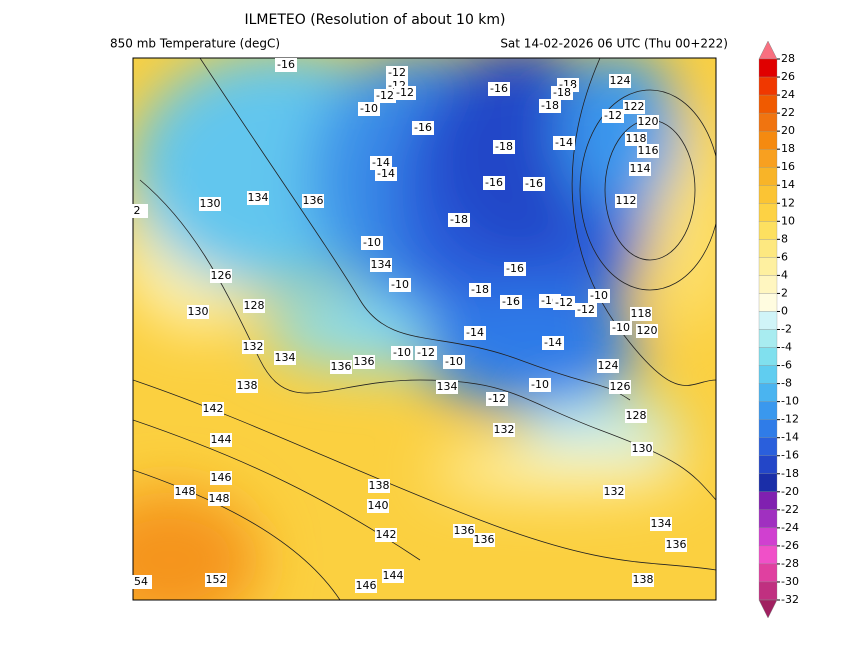  What do you see at coordinates (790, 563) in the screenshot?
I see `colorbar-tick-label: -28` at bounding box center [790, 563].